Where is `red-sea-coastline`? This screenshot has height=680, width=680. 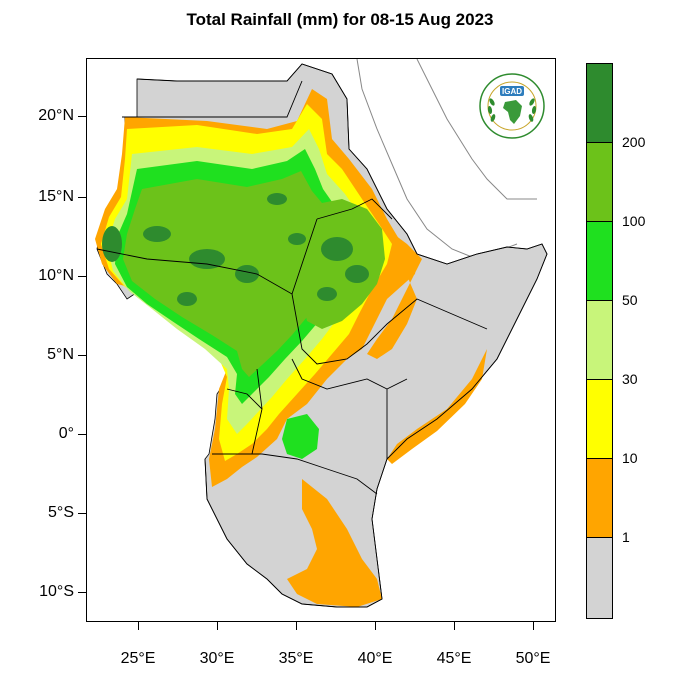 red-sea-coastline is located at coordinates (437, 159).